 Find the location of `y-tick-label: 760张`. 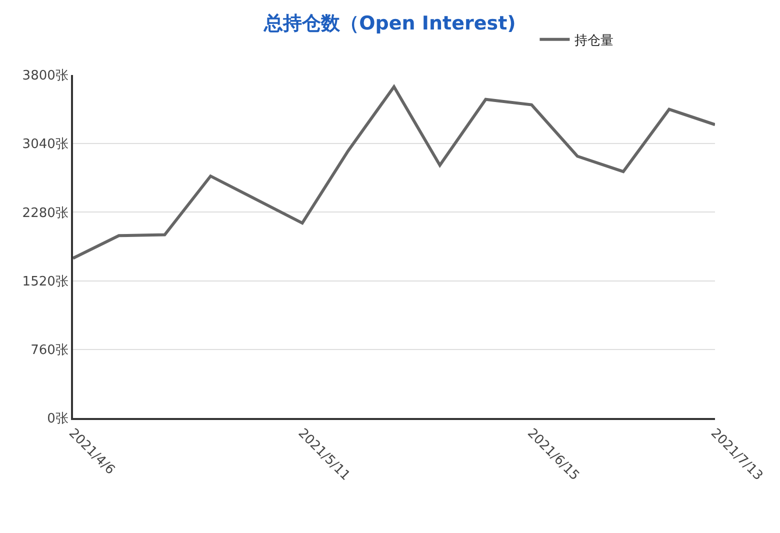

y-tick-label: 760张 is located at coordinates (49, 350).